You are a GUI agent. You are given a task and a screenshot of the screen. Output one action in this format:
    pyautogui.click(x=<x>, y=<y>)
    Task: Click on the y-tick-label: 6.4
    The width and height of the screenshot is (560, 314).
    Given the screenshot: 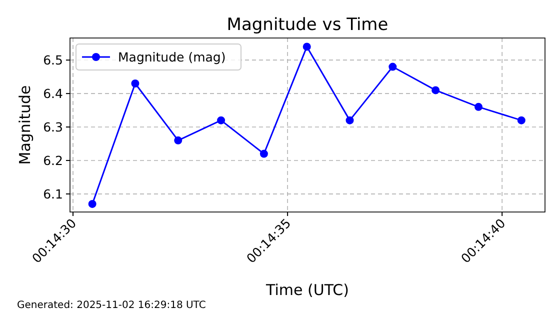 What is the action you would take?
    pyautogui.click(x=53, y=94)
    